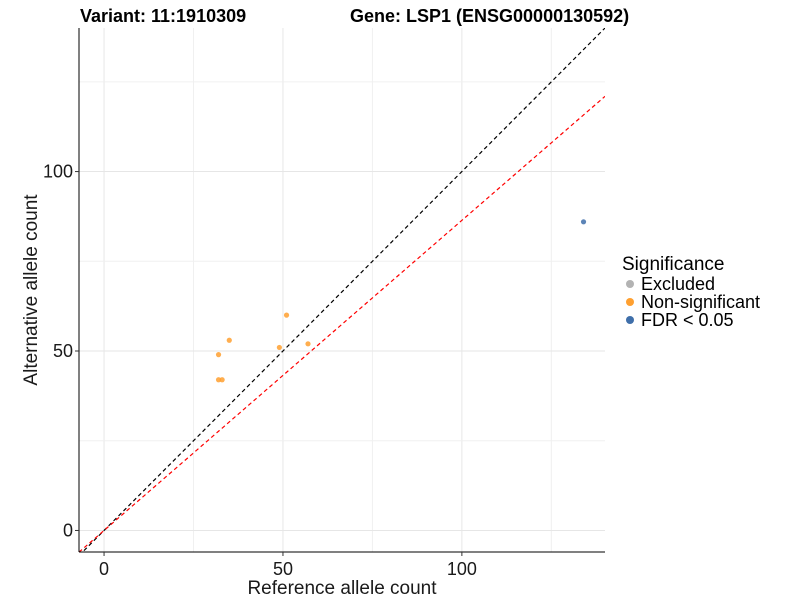  Describe the element at coordinates (58, 172) in the screenshot. I see `y-tick-label: 100` at that location.